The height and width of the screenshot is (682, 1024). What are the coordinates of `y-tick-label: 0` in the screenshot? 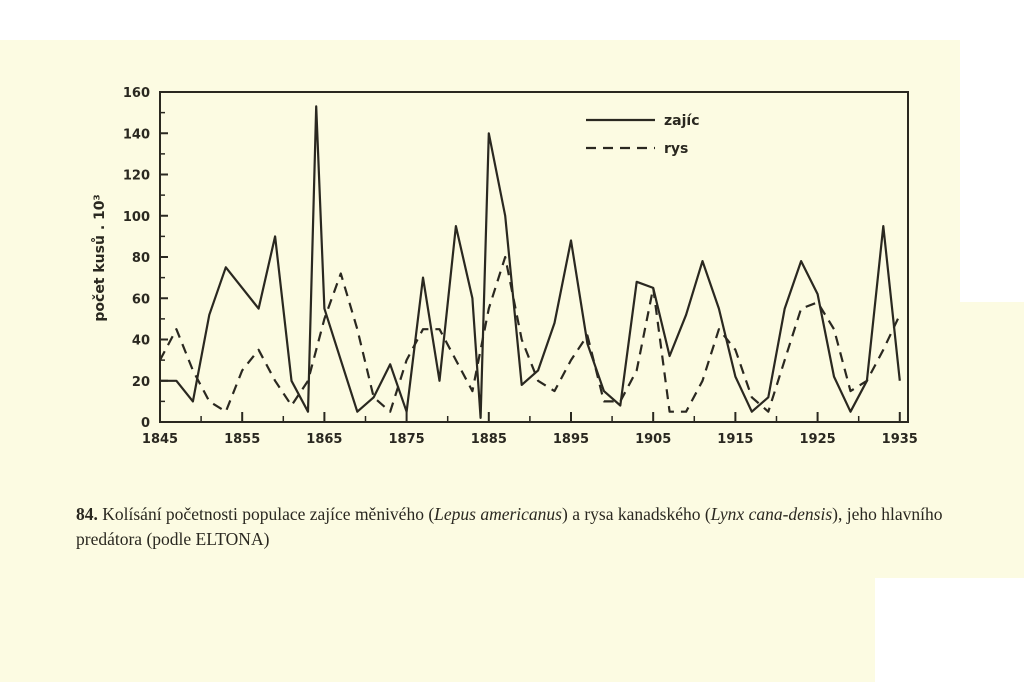 It's located at (145, 423).